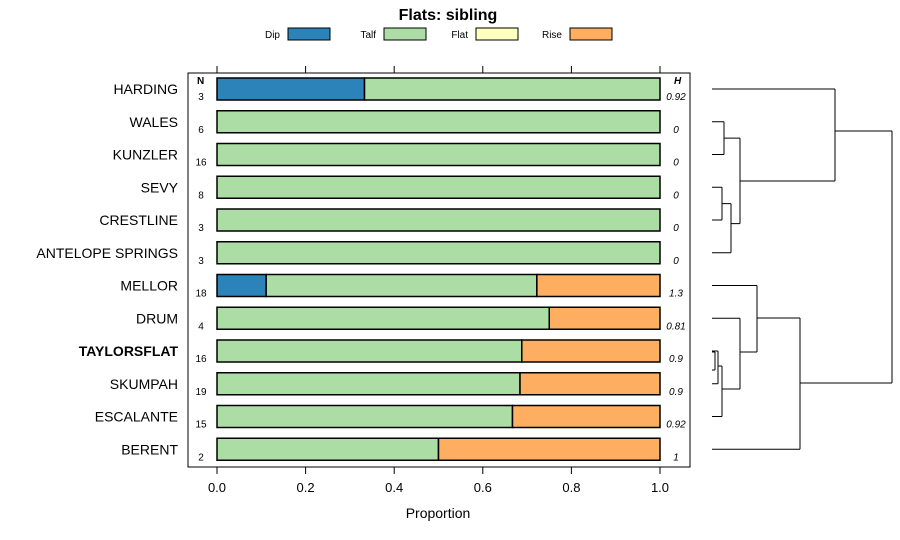 The height and width of the screenshot is (540, 900). I want to click on row-label: MELLOR, so click(149, 286).